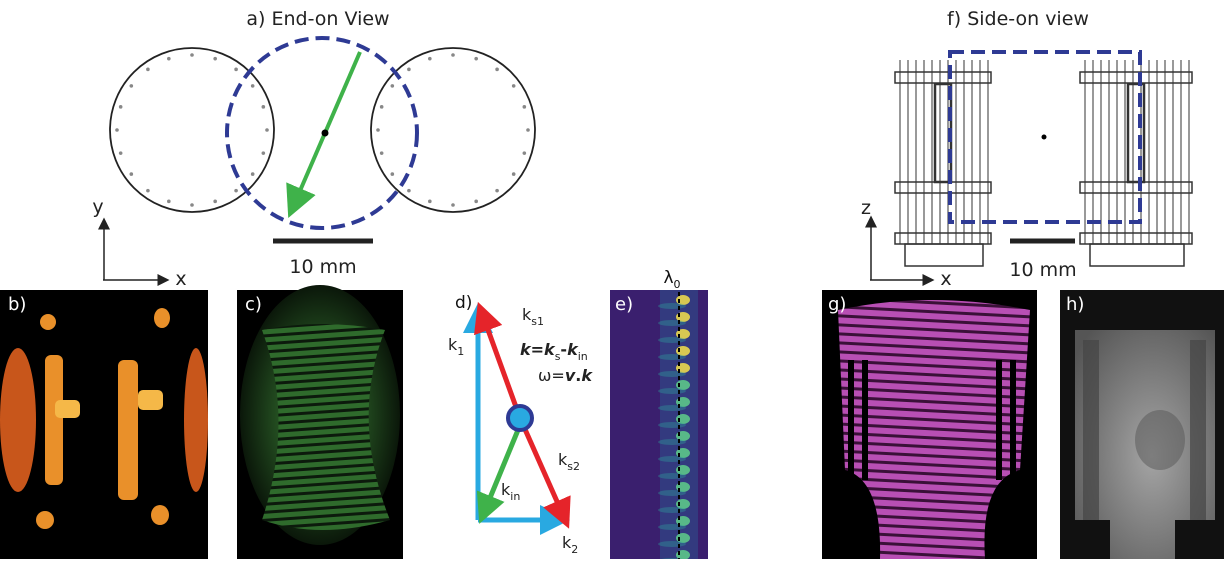 The height and width of the screenshot is (563, 1224). I want to click on panel-label: c), so click(253, 304).